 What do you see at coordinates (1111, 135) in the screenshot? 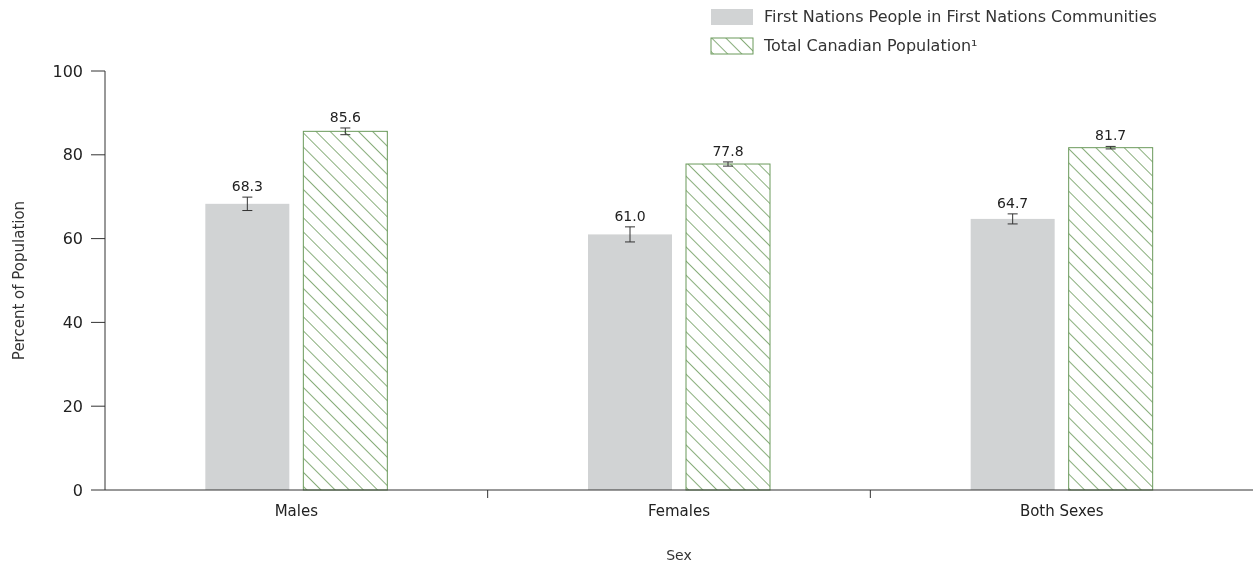
I see `data-label: 81.7` at bounding box center [1111, 135].